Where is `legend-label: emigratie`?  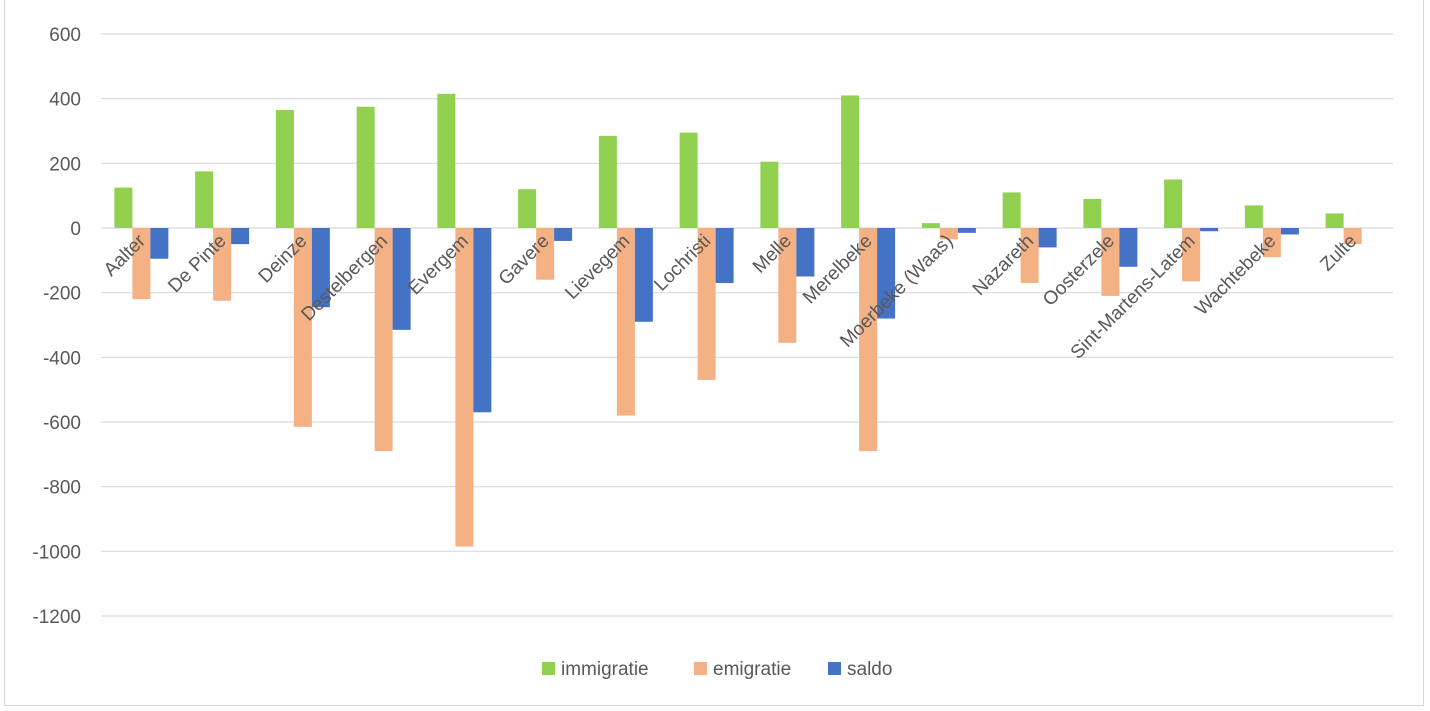
legend-label: emigratie is located at coordinates (752, 669).